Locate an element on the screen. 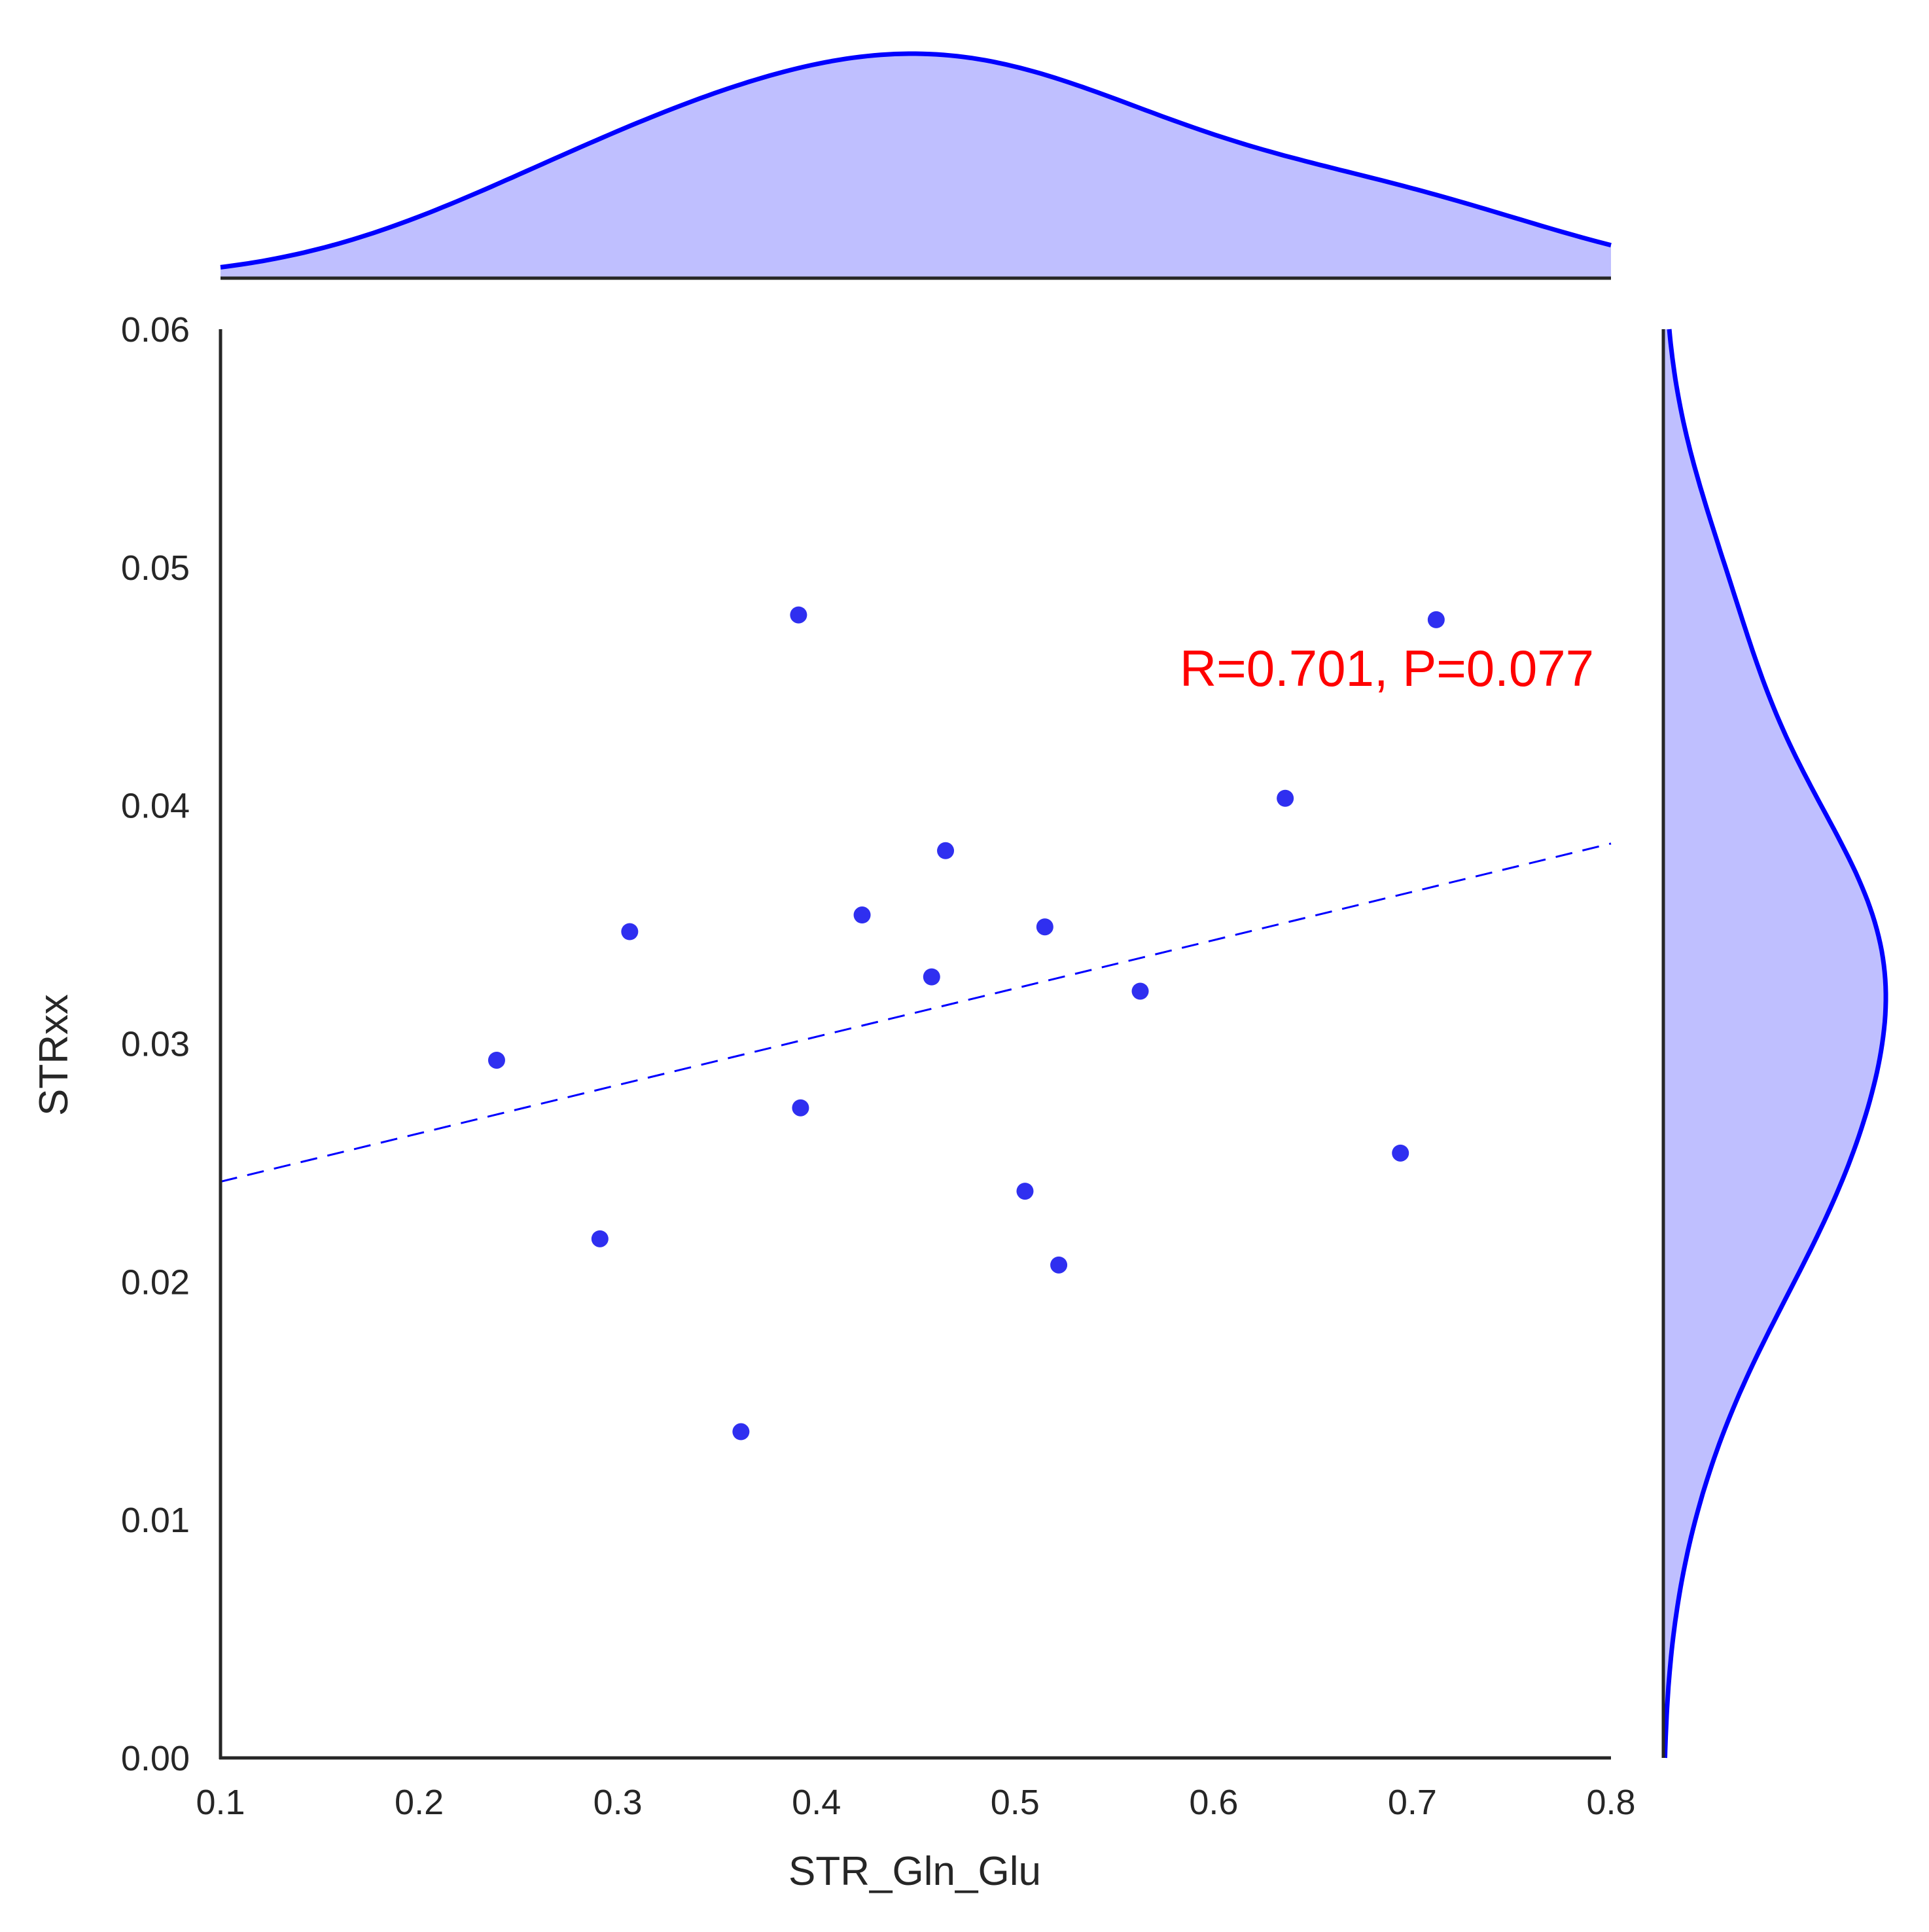  x-tick-label: 0.6 is located at coordinates (1213, 1802).